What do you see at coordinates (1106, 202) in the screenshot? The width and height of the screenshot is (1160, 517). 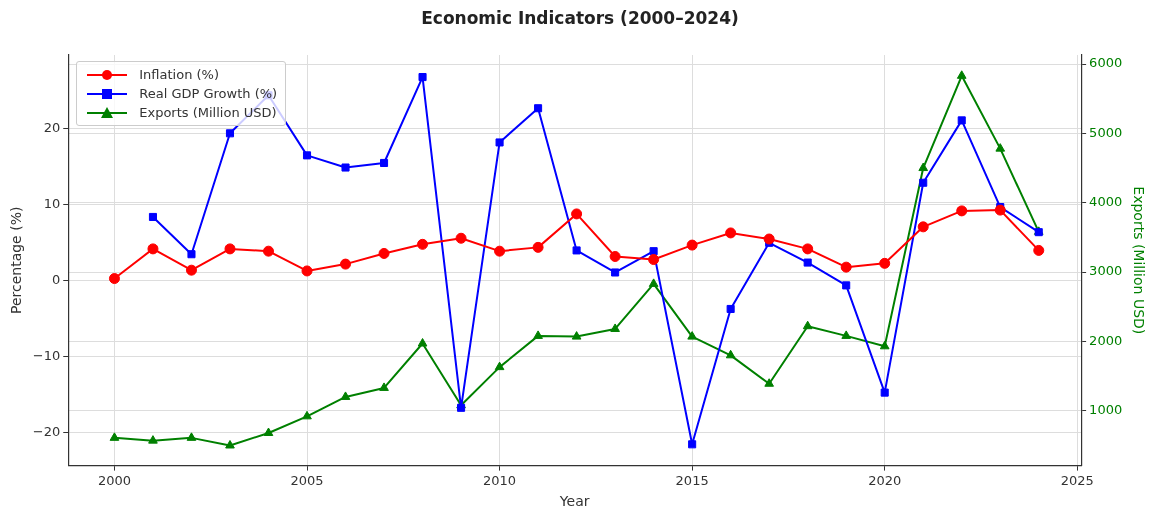 I see `y2-tick-label: 4000` at bounding box center [1106, 202].